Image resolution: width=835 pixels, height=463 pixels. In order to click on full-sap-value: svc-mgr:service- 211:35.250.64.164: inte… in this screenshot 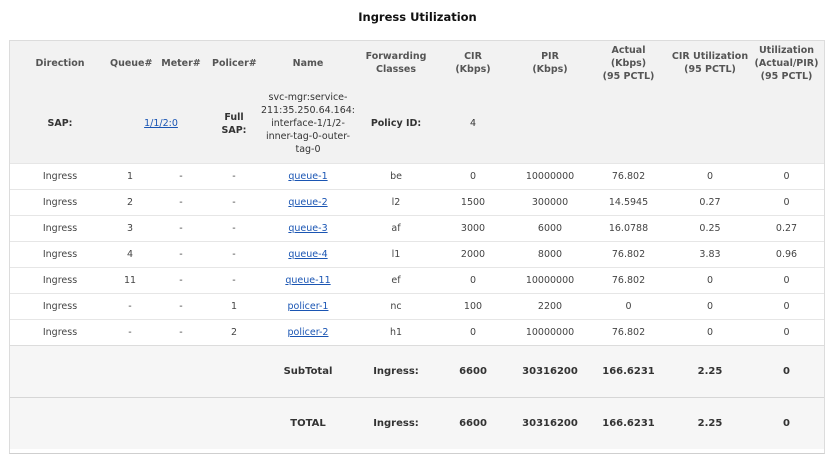, I will do `click(308, 124)`.